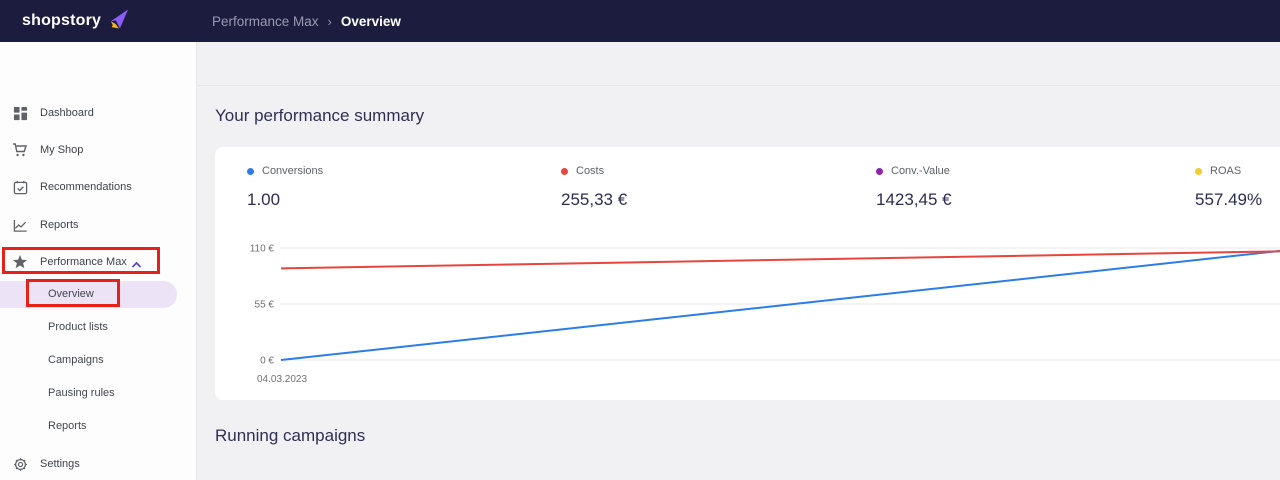 This screenshot has height=480, width=1280. What do you see at coordinates (71, 294) in the screenshot?
I see `sidebar-subitem-label: Overview` at bounding box center [71, 294].